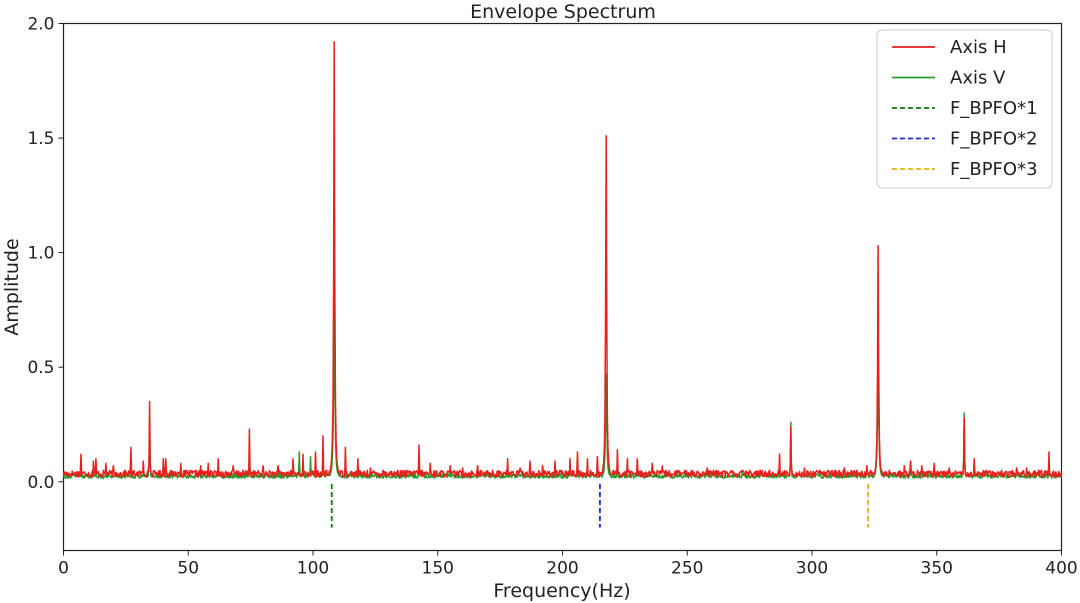 This screenshot has height=603, width=1080. What do you see at coordinates (40, 25) in the screenshot?
I see `y-tick-label: 2.0` at bounding box center [40, 25].